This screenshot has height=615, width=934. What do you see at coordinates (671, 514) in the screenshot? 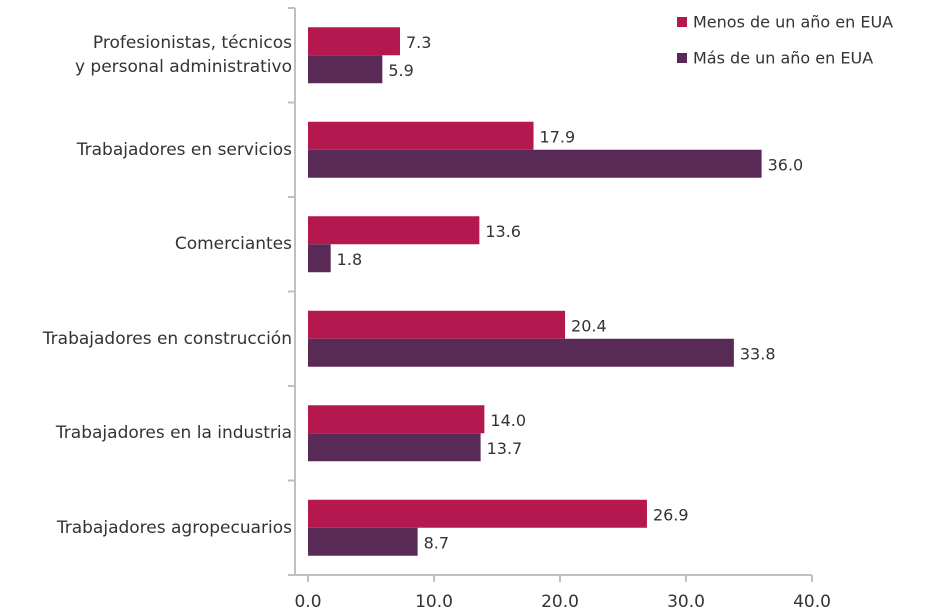
I see `value-label: 26.9` at bounding box center [671, 514].